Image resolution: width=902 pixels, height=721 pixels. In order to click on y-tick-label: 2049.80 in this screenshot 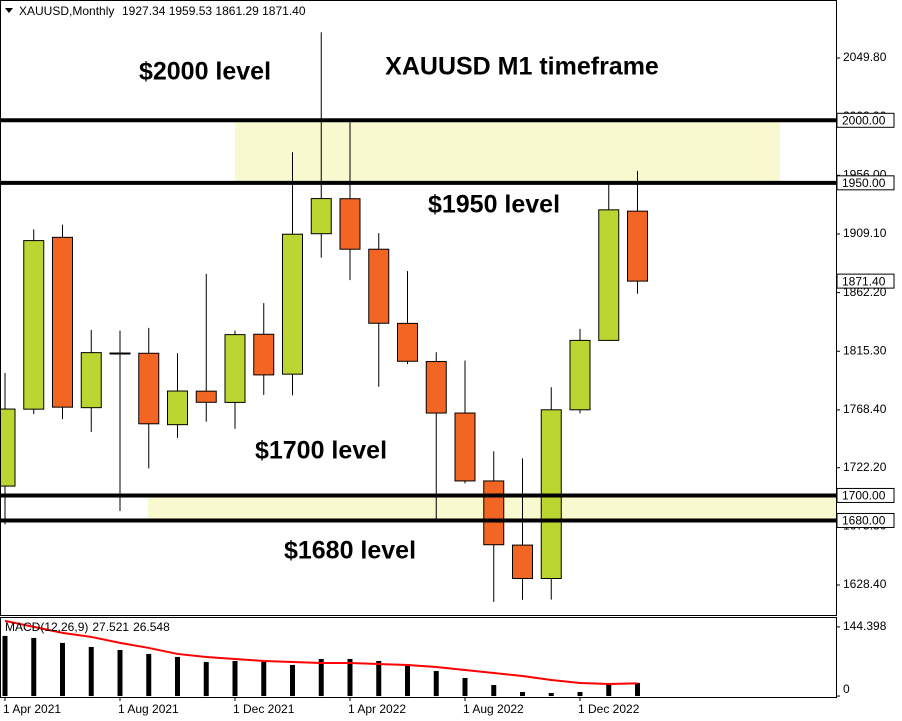, I will do `click(865, 57)`.